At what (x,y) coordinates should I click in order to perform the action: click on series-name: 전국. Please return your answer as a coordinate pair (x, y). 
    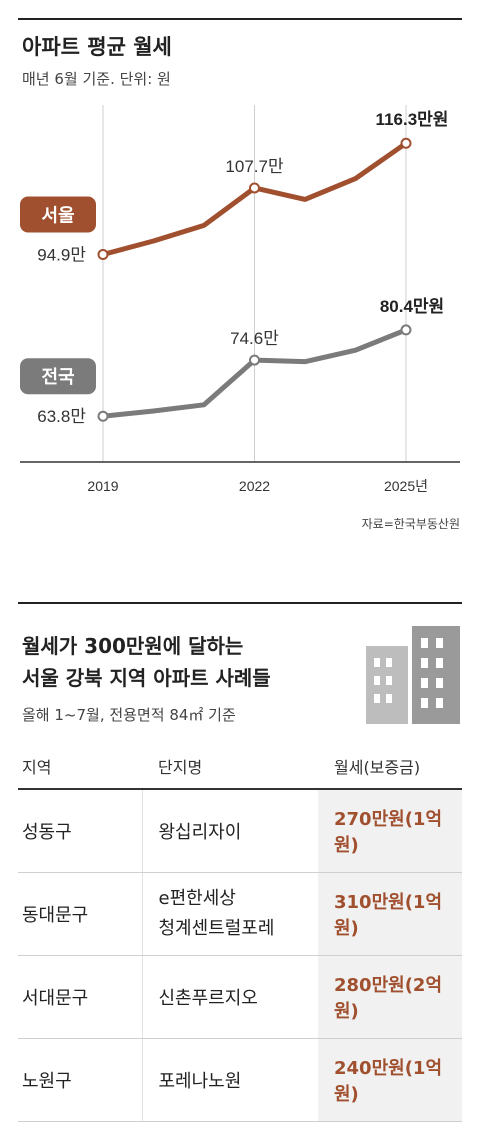
    Looking at the image, I should click on (57, 377).